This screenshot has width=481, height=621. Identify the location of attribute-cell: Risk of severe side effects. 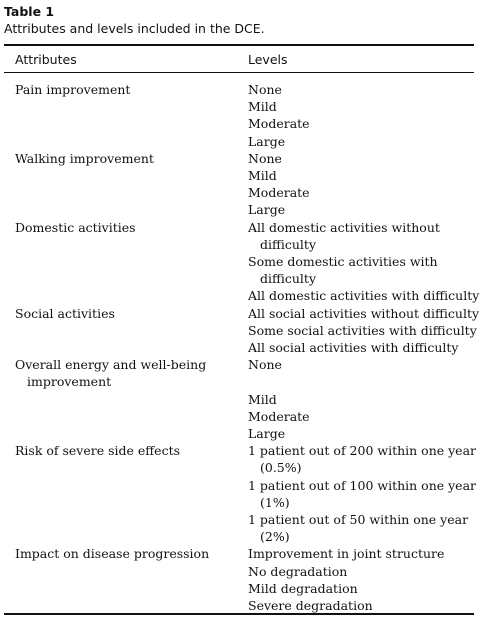
(127, 450).